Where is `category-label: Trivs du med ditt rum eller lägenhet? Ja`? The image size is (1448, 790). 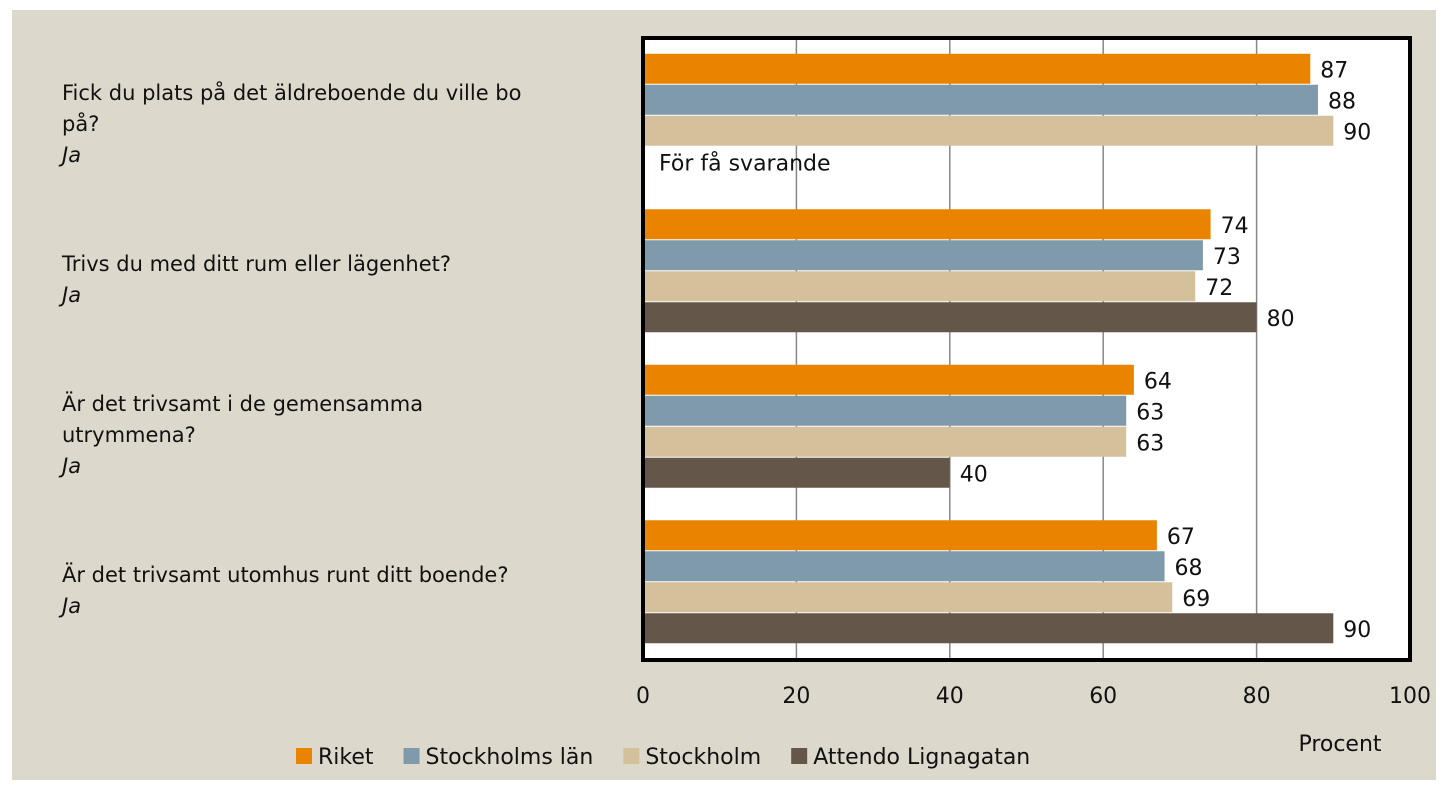 category-label: Trivs du med ditt rum eller lägenhet? Ja is located at coordinates (312, 280).